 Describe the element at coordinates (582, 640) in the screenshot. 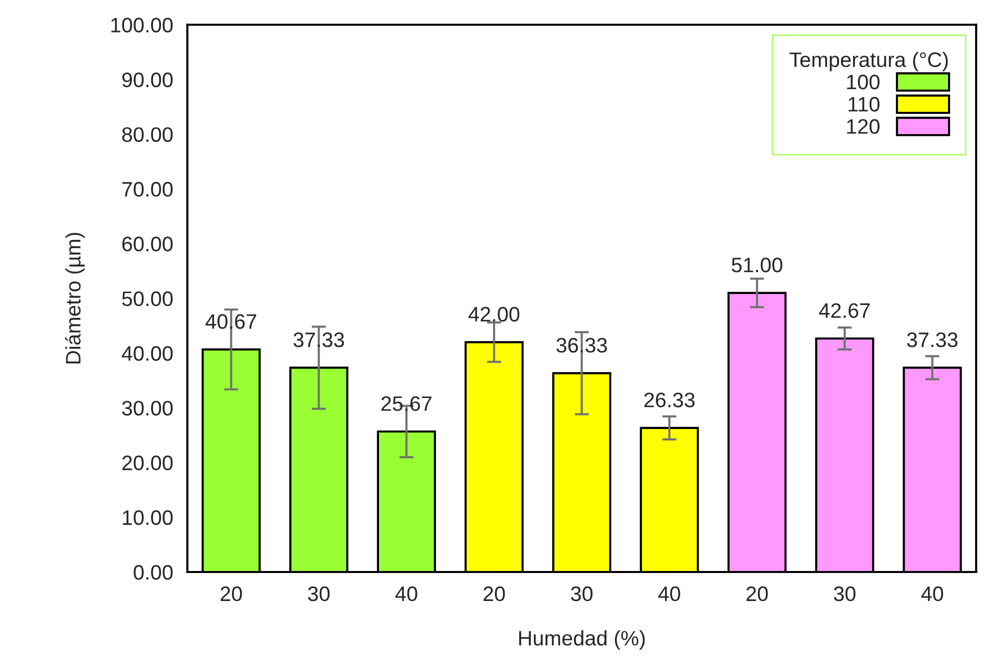

I see `x-axis-title: Humedad (%)` at that location.